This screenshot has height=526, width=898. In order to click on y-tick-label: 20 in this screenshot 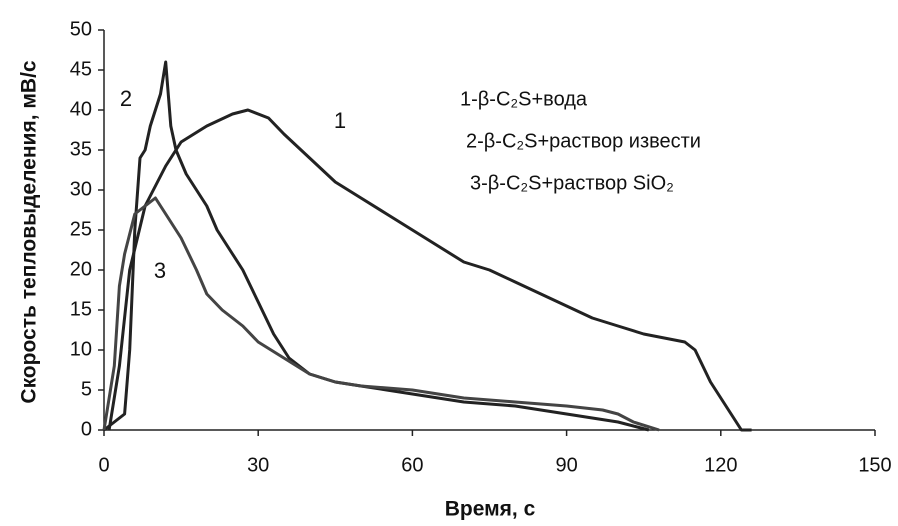, I will do `click(81, 269)`.